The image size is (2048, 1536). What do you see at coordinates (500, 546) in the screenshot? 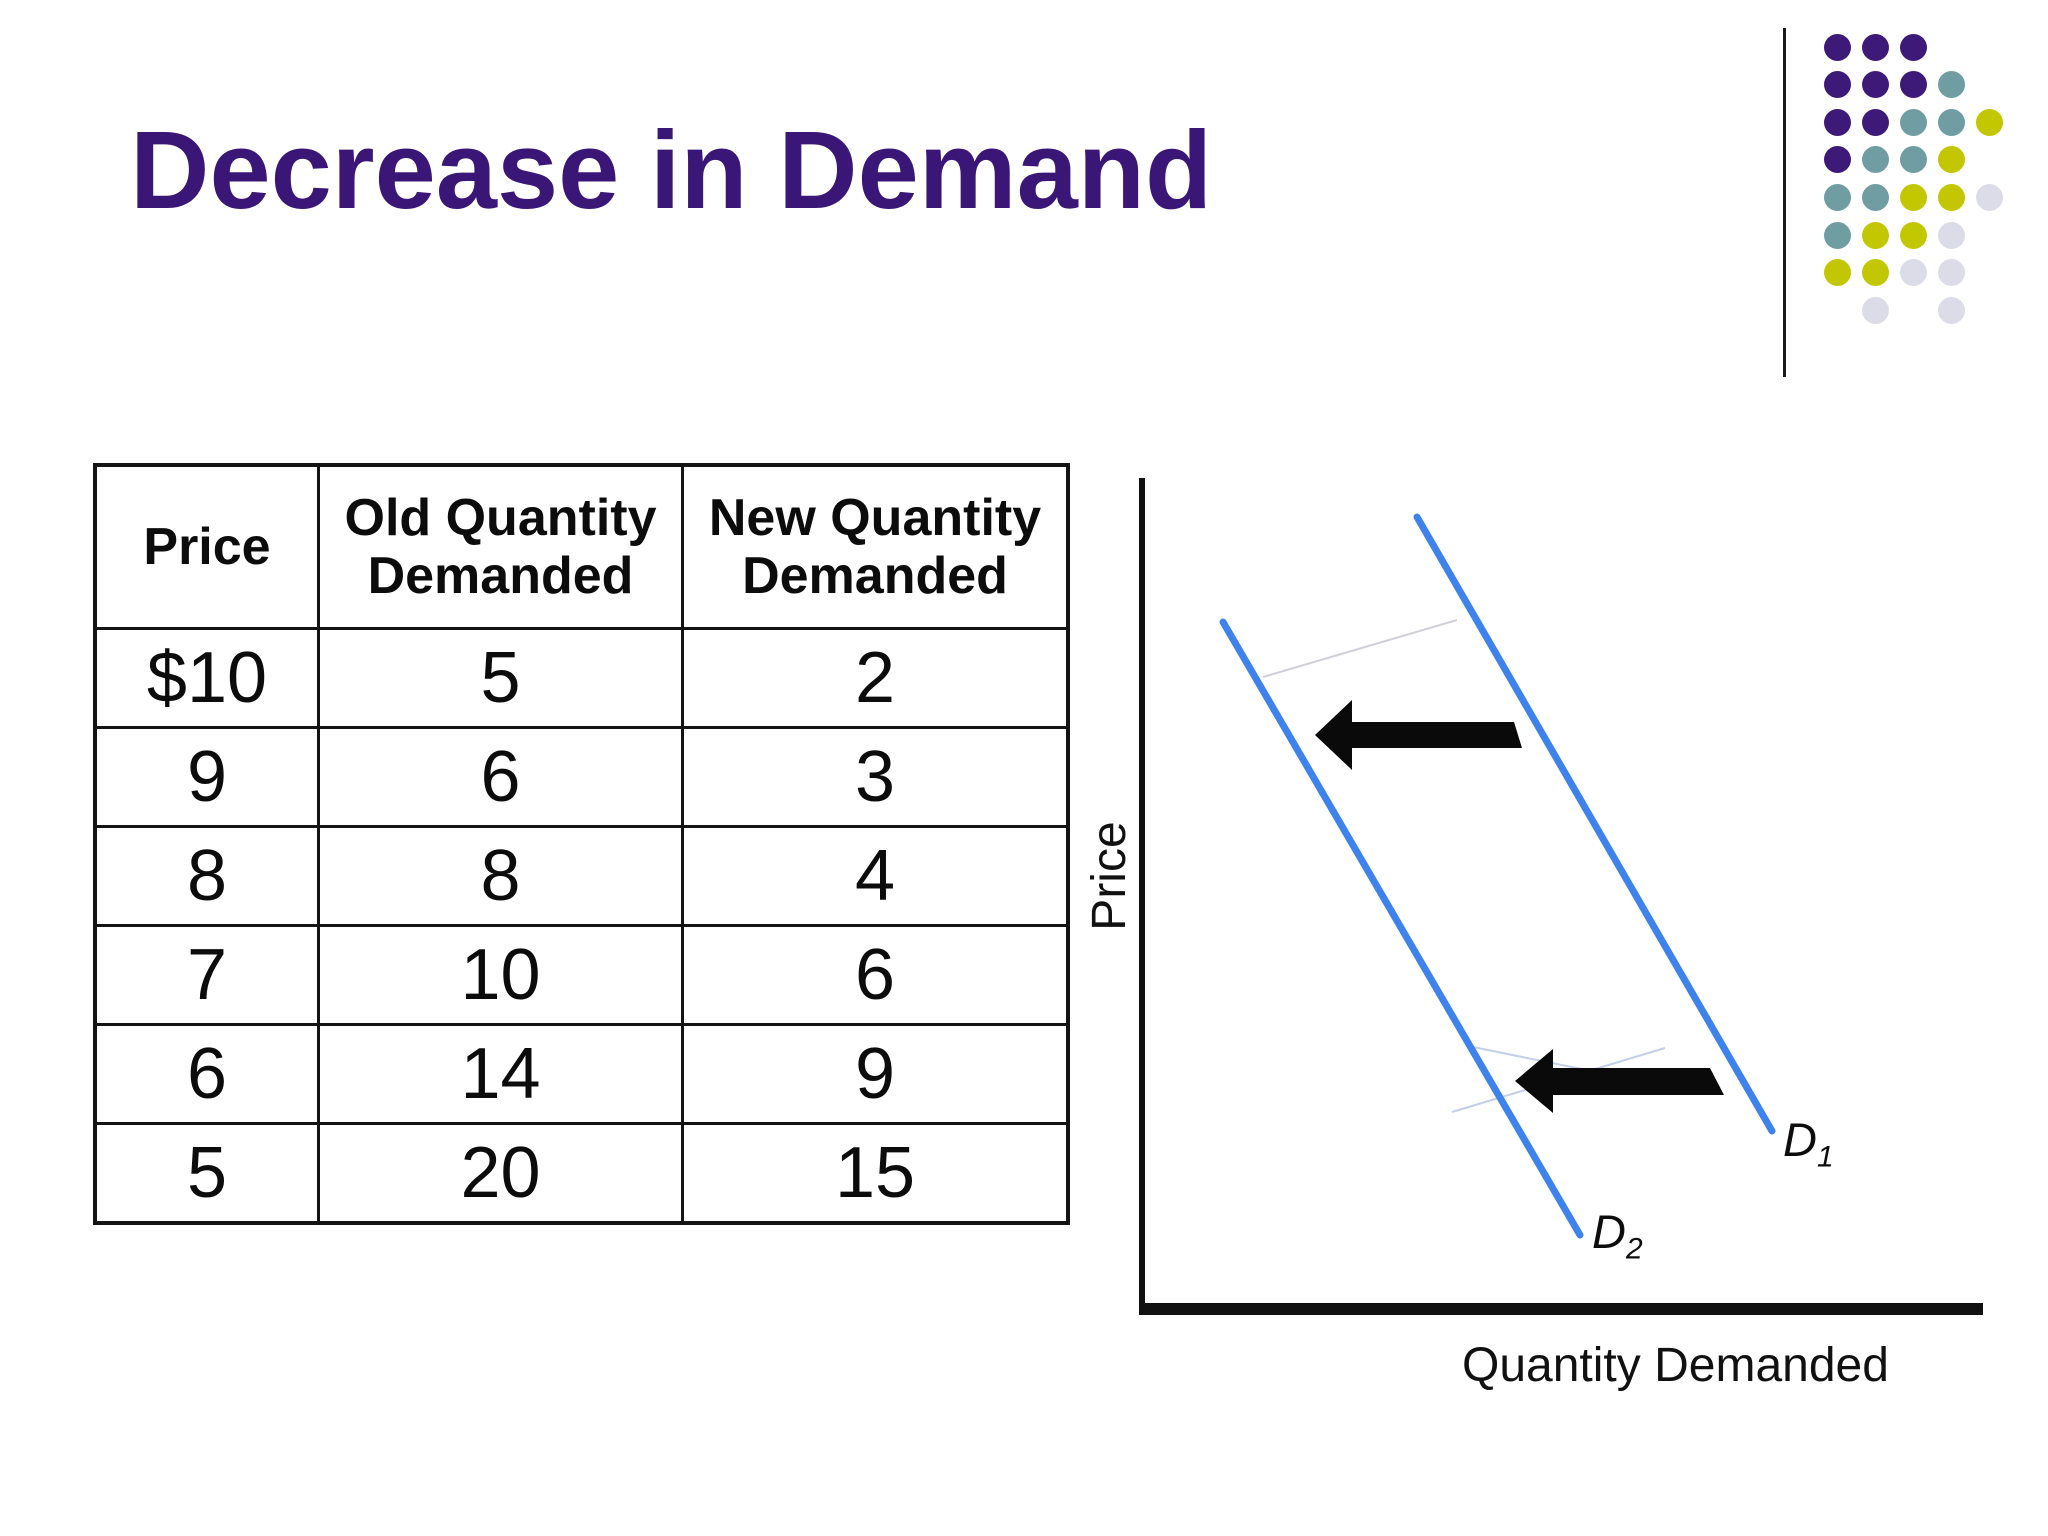
I see `col-header-old-quantity: Old Quantity Demanded` at bounding box center [500, 546].